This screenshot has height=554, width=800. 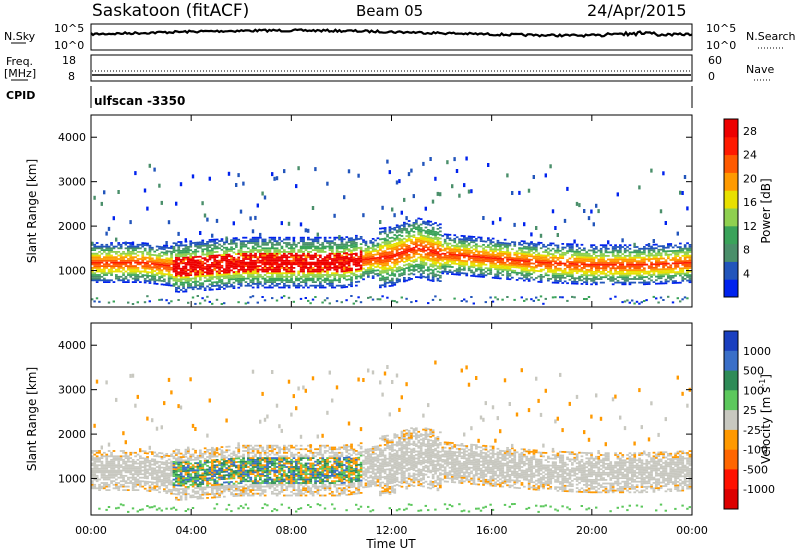 I want to click on scatter-cell, so click(x=94, y=425).